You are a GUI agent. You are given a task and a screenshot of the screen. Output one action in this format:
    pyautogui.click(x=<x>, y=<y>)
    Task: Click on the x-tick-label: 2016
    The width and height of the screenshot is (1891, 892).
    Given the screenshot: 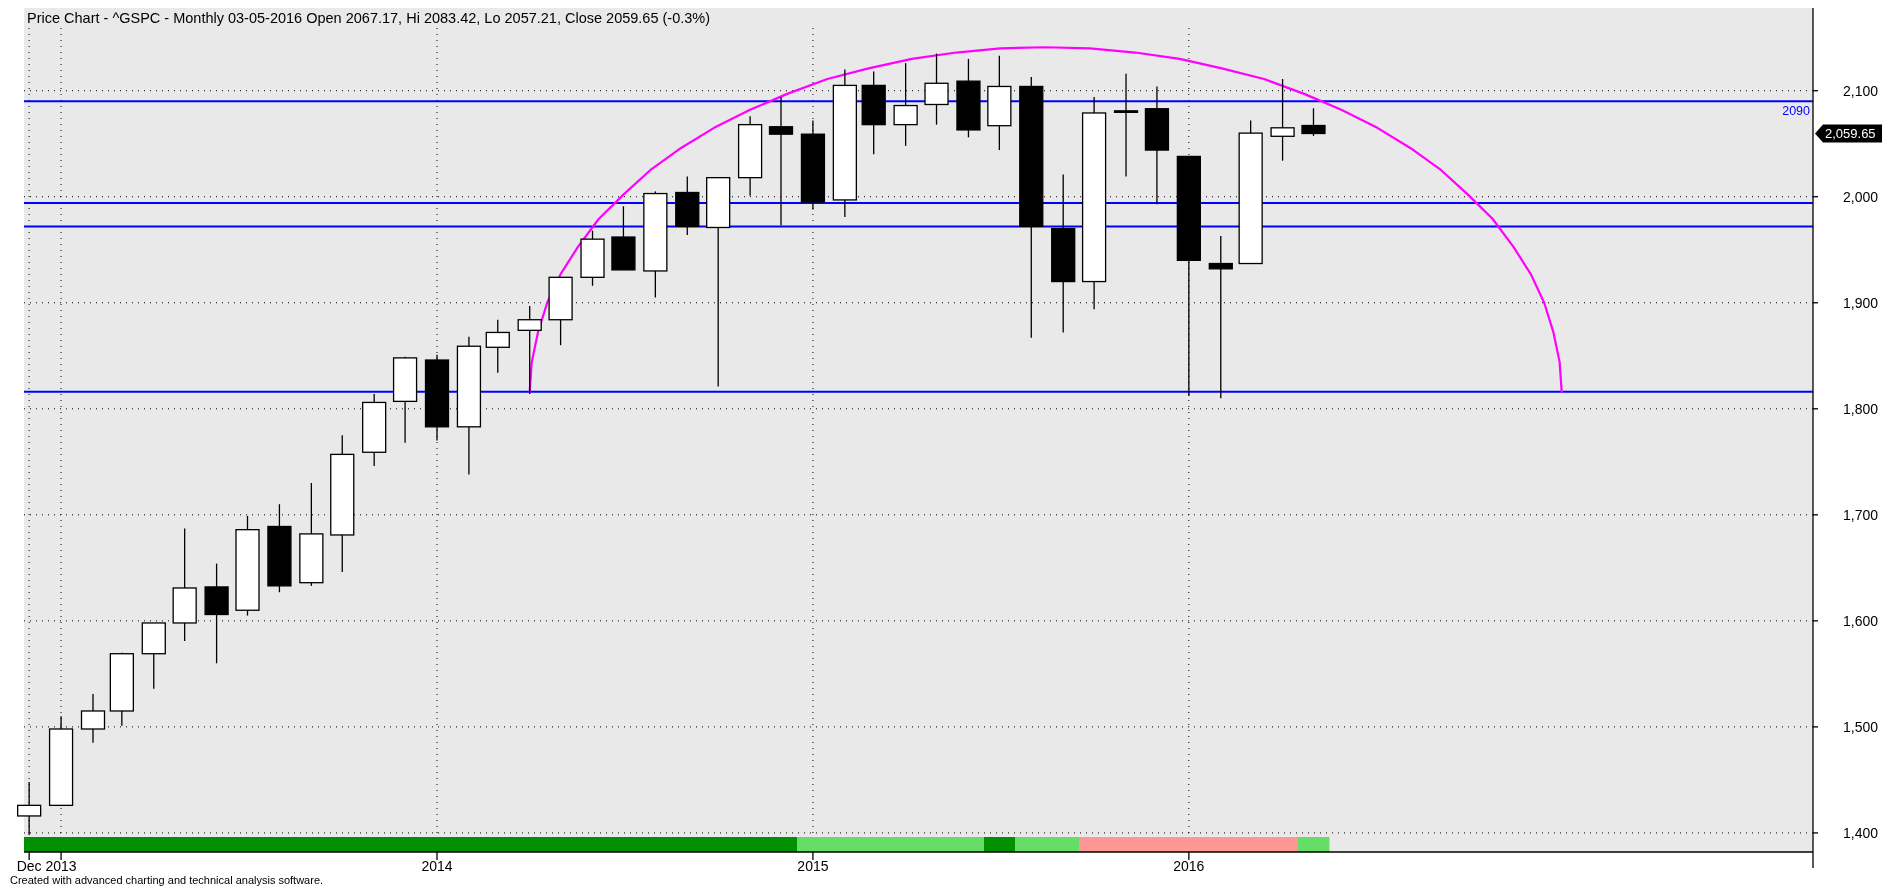 What is the action you would take?
    pyautogui.click(x=1189, y=866)
    